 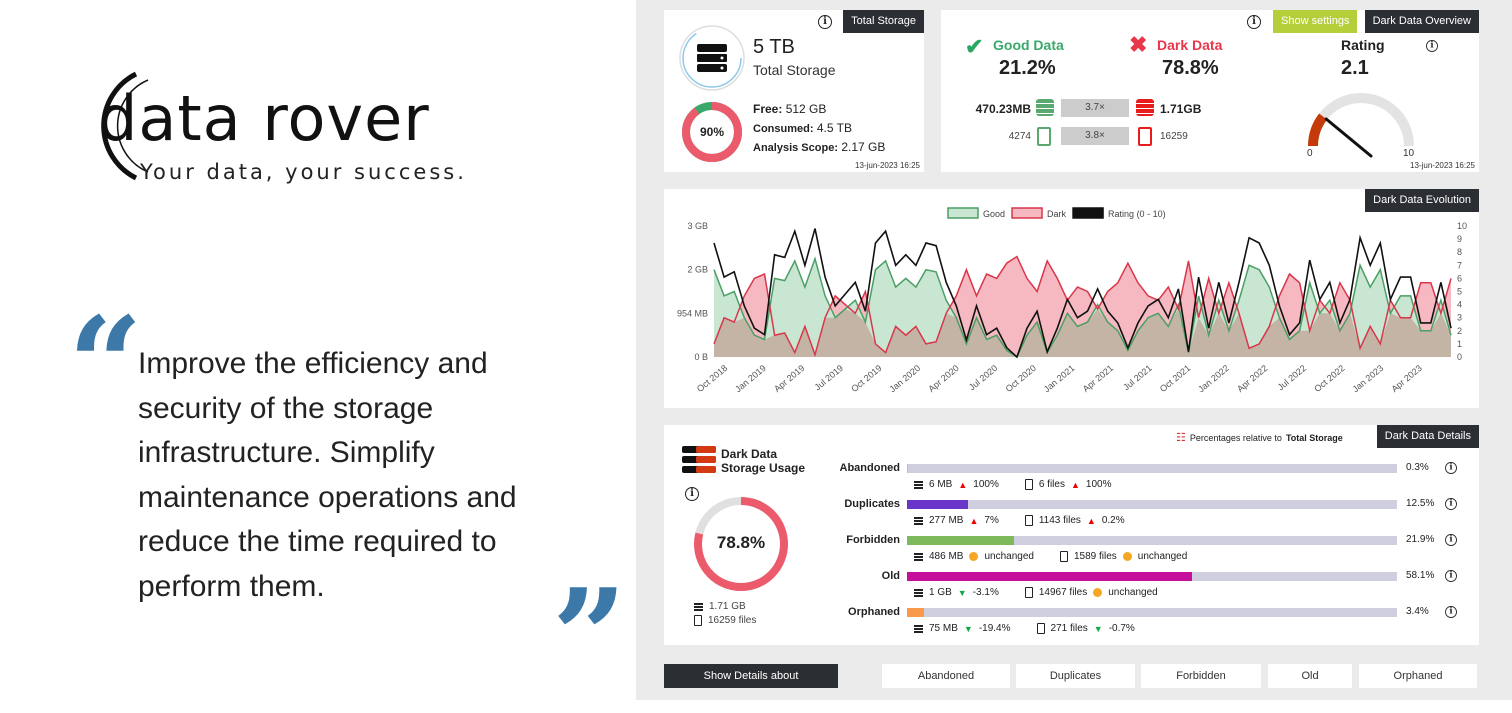 What do you see at coordinates (806, 109) in the screenshot?
I see `free-value: 512 GB` at bounding box center [806, 109].